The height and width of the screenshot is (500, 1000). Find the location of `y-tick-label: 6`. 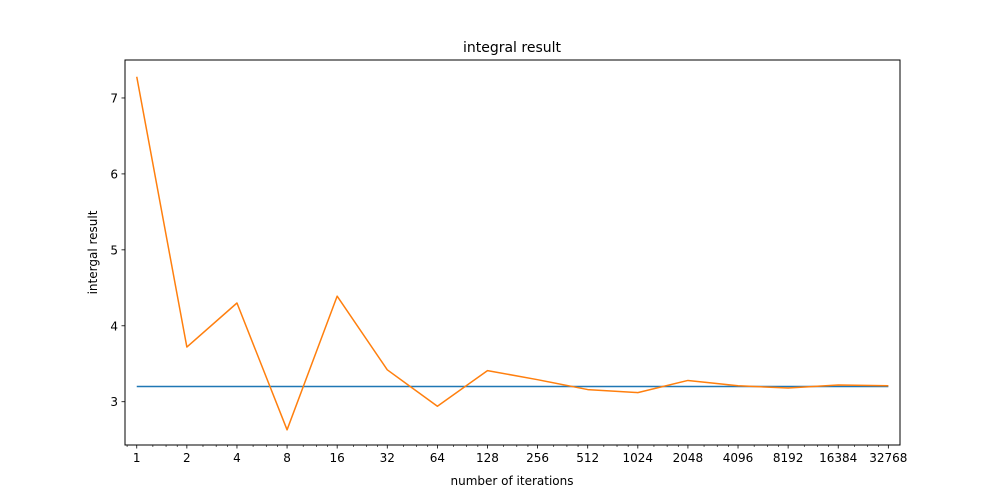

y-tick-label: 6 is located at coordinates (114, 174).